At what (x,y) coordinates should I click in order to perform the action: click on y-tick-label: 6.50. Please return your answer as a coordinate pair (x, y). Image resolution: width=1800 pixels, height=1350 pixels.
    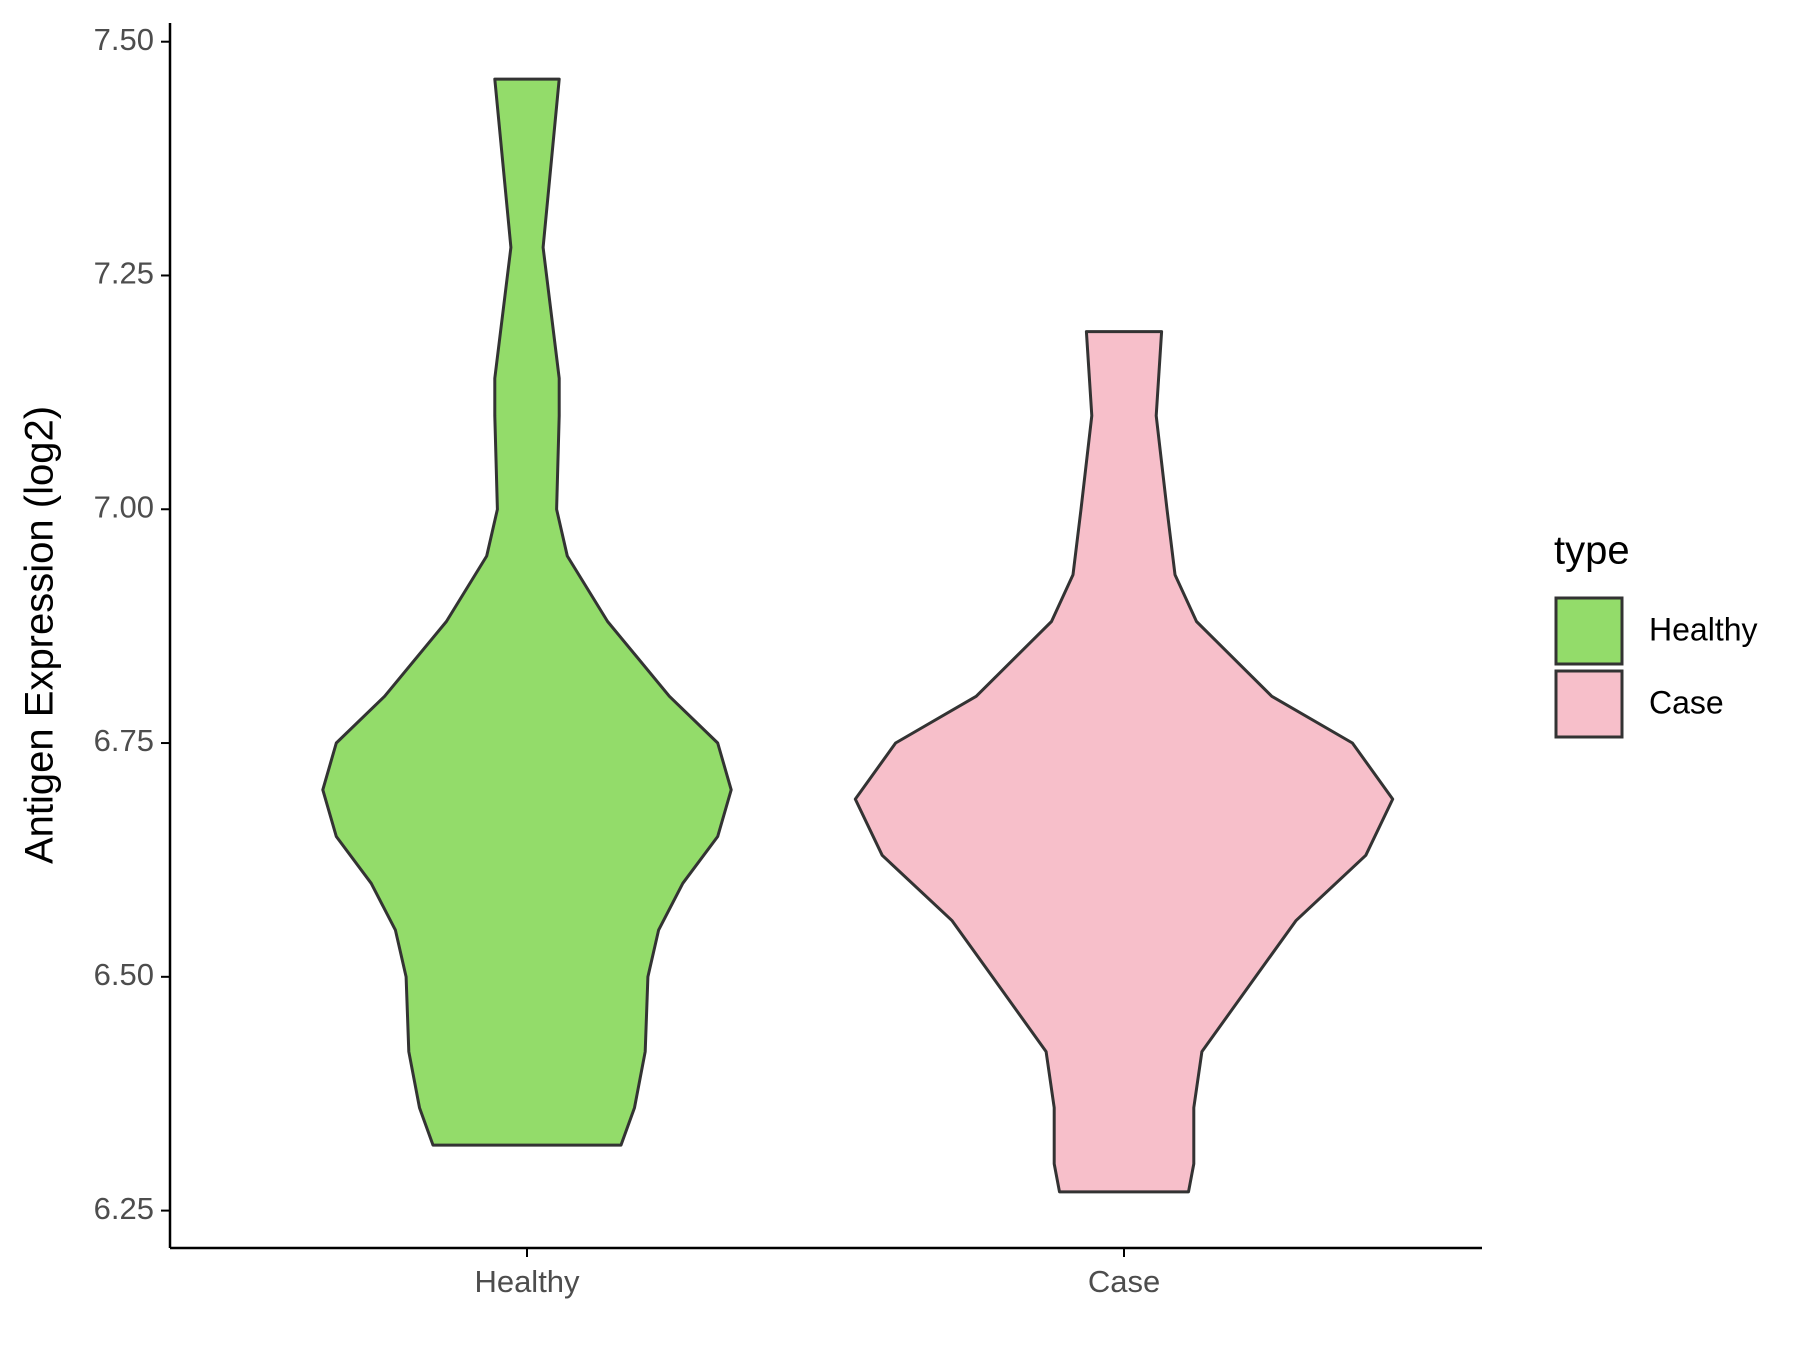
    Looking at the image, I should click on (124, 974).